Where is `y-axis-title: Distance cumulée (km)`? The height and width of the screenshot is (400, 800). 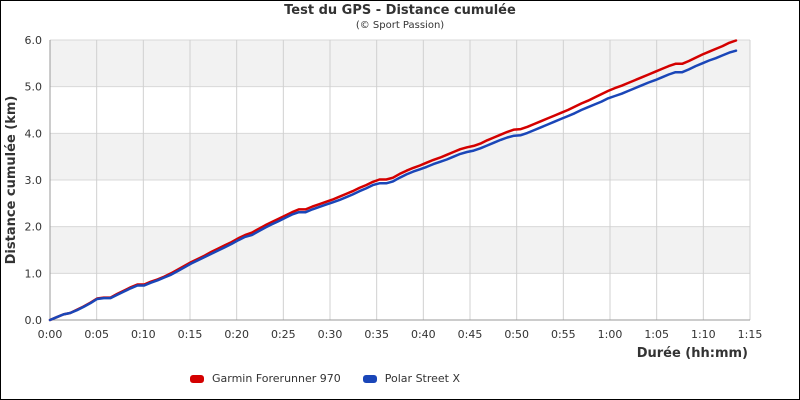
y-axis-title: Distance cumulée (km) is located at coordinates (11, 180).